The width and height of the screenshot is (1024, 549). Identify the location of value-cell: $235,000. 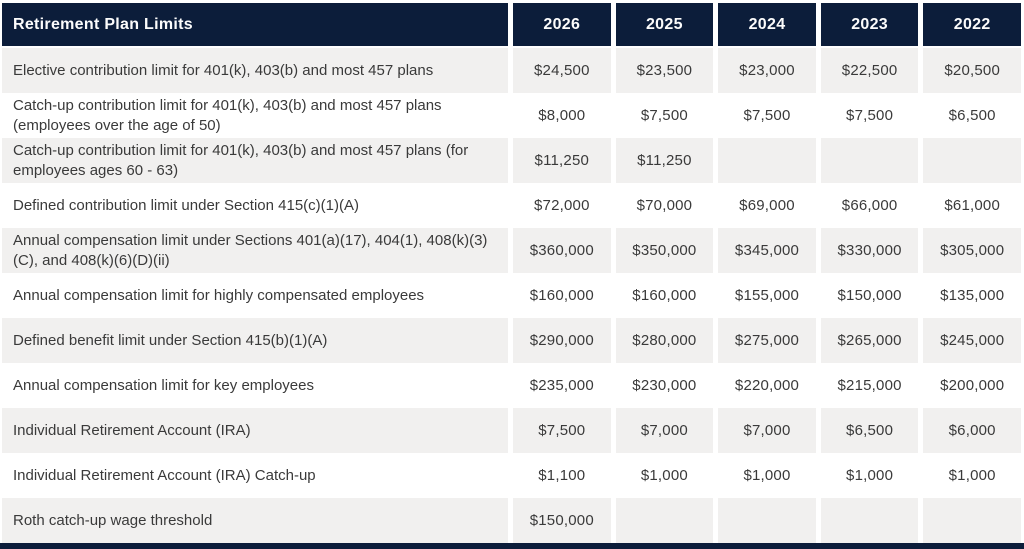
(562, 385).